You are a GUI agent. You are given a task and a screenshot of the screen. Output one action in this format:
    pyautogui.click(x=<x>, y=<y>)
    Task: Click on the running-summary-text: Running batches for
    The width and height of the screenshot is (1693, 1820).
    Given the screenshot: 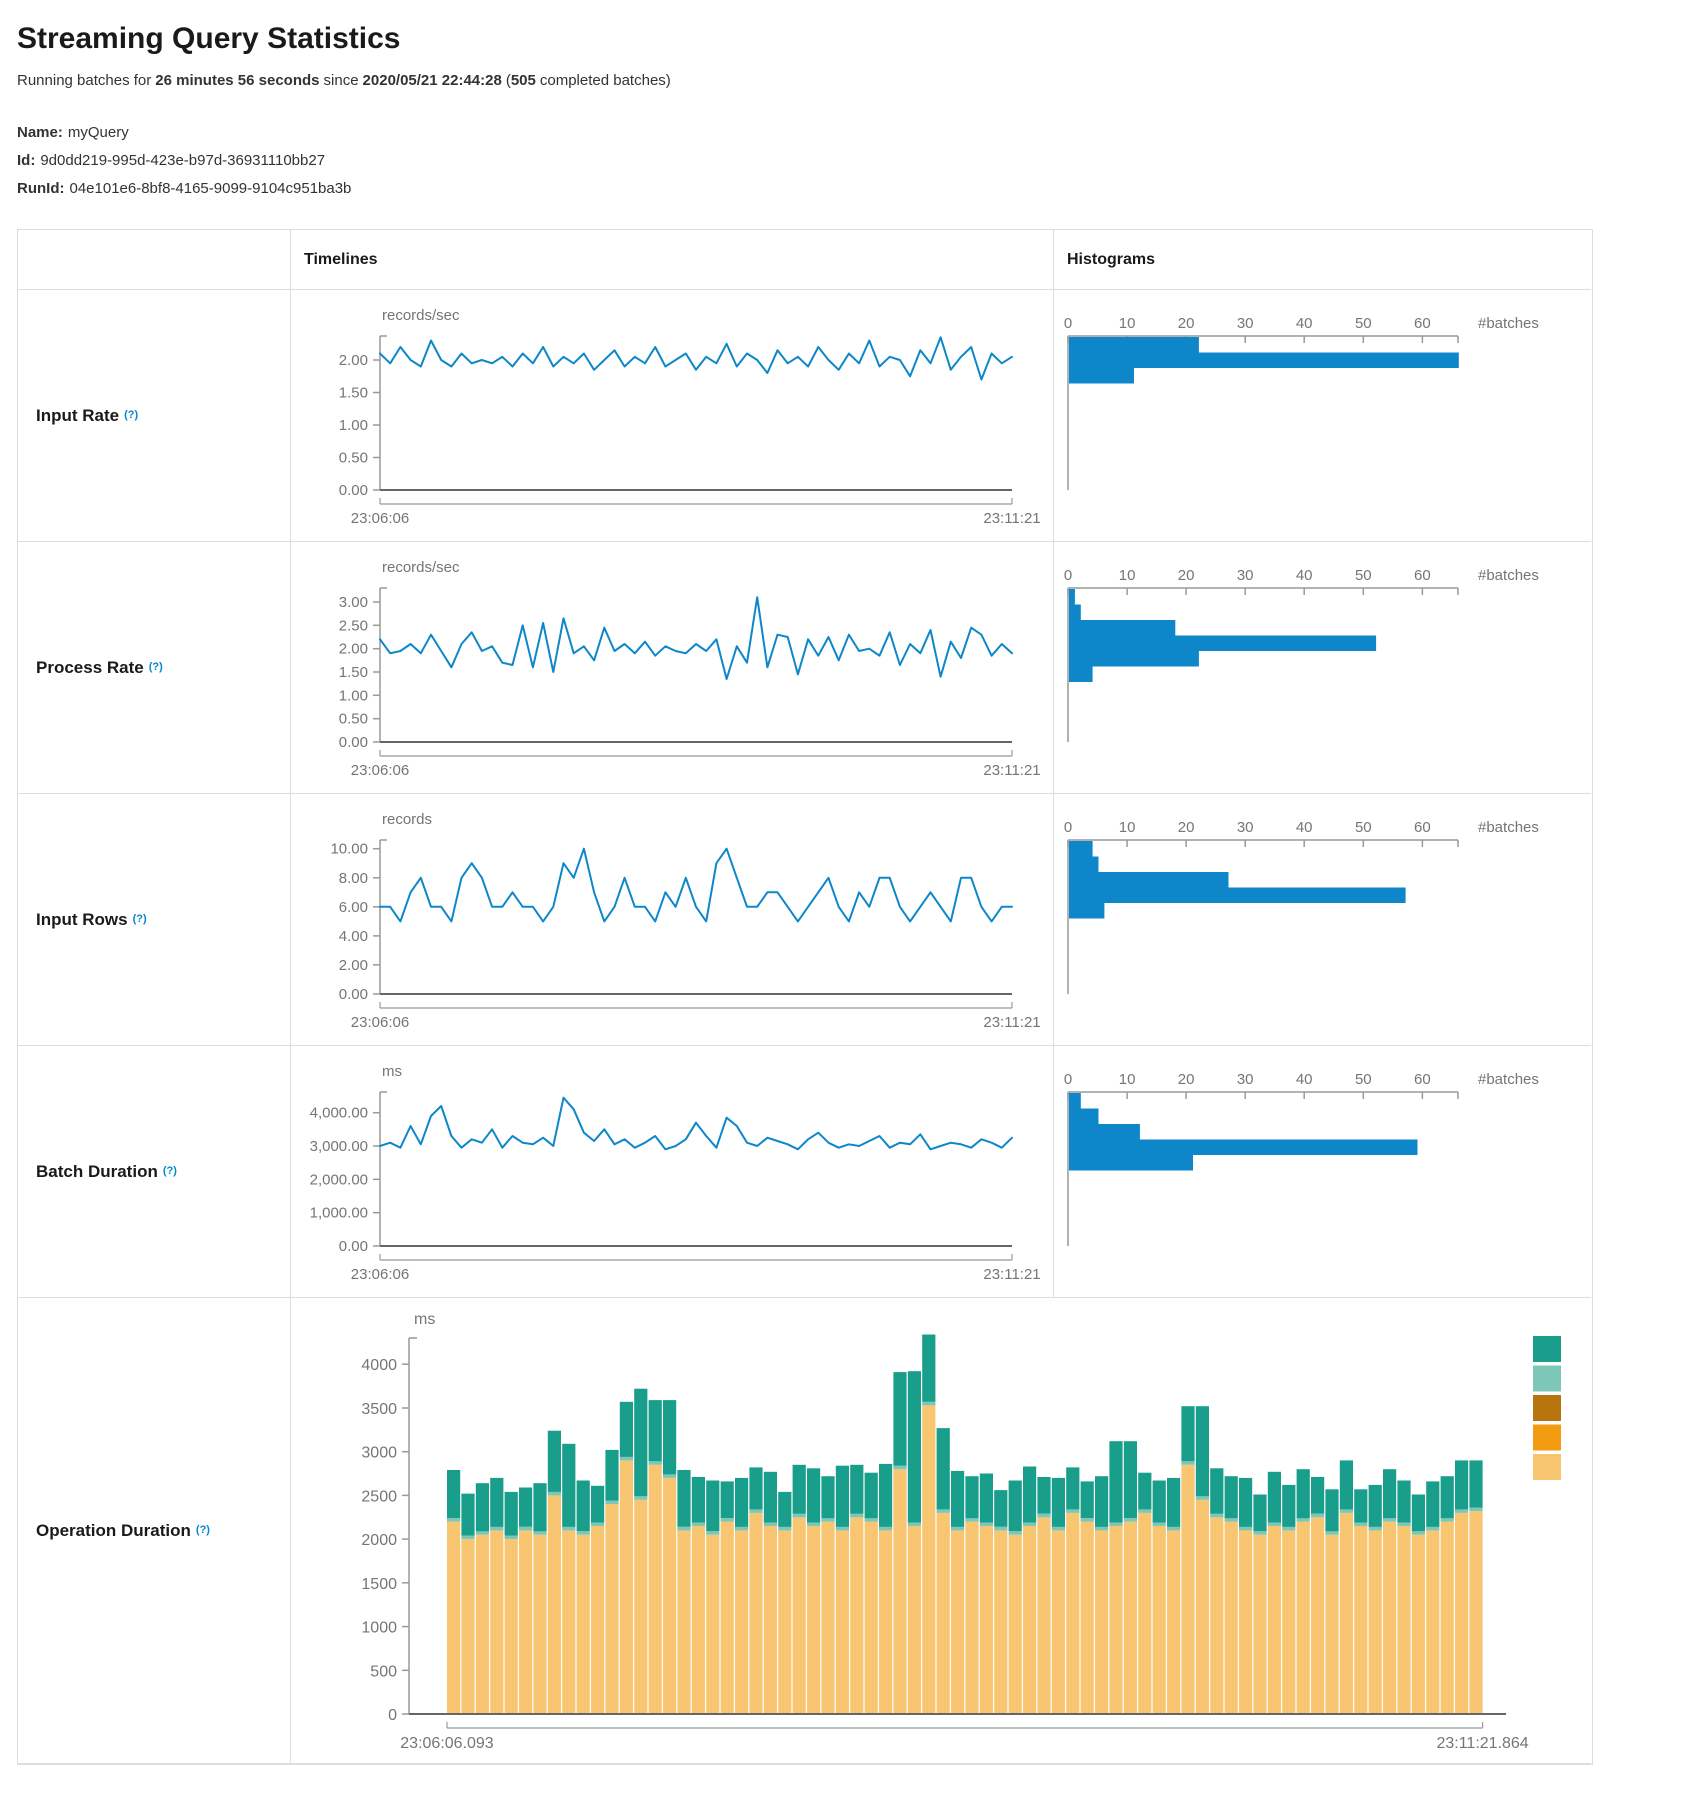 What is the action you would take?
    pyautogui.click(x=84, y=80)
    